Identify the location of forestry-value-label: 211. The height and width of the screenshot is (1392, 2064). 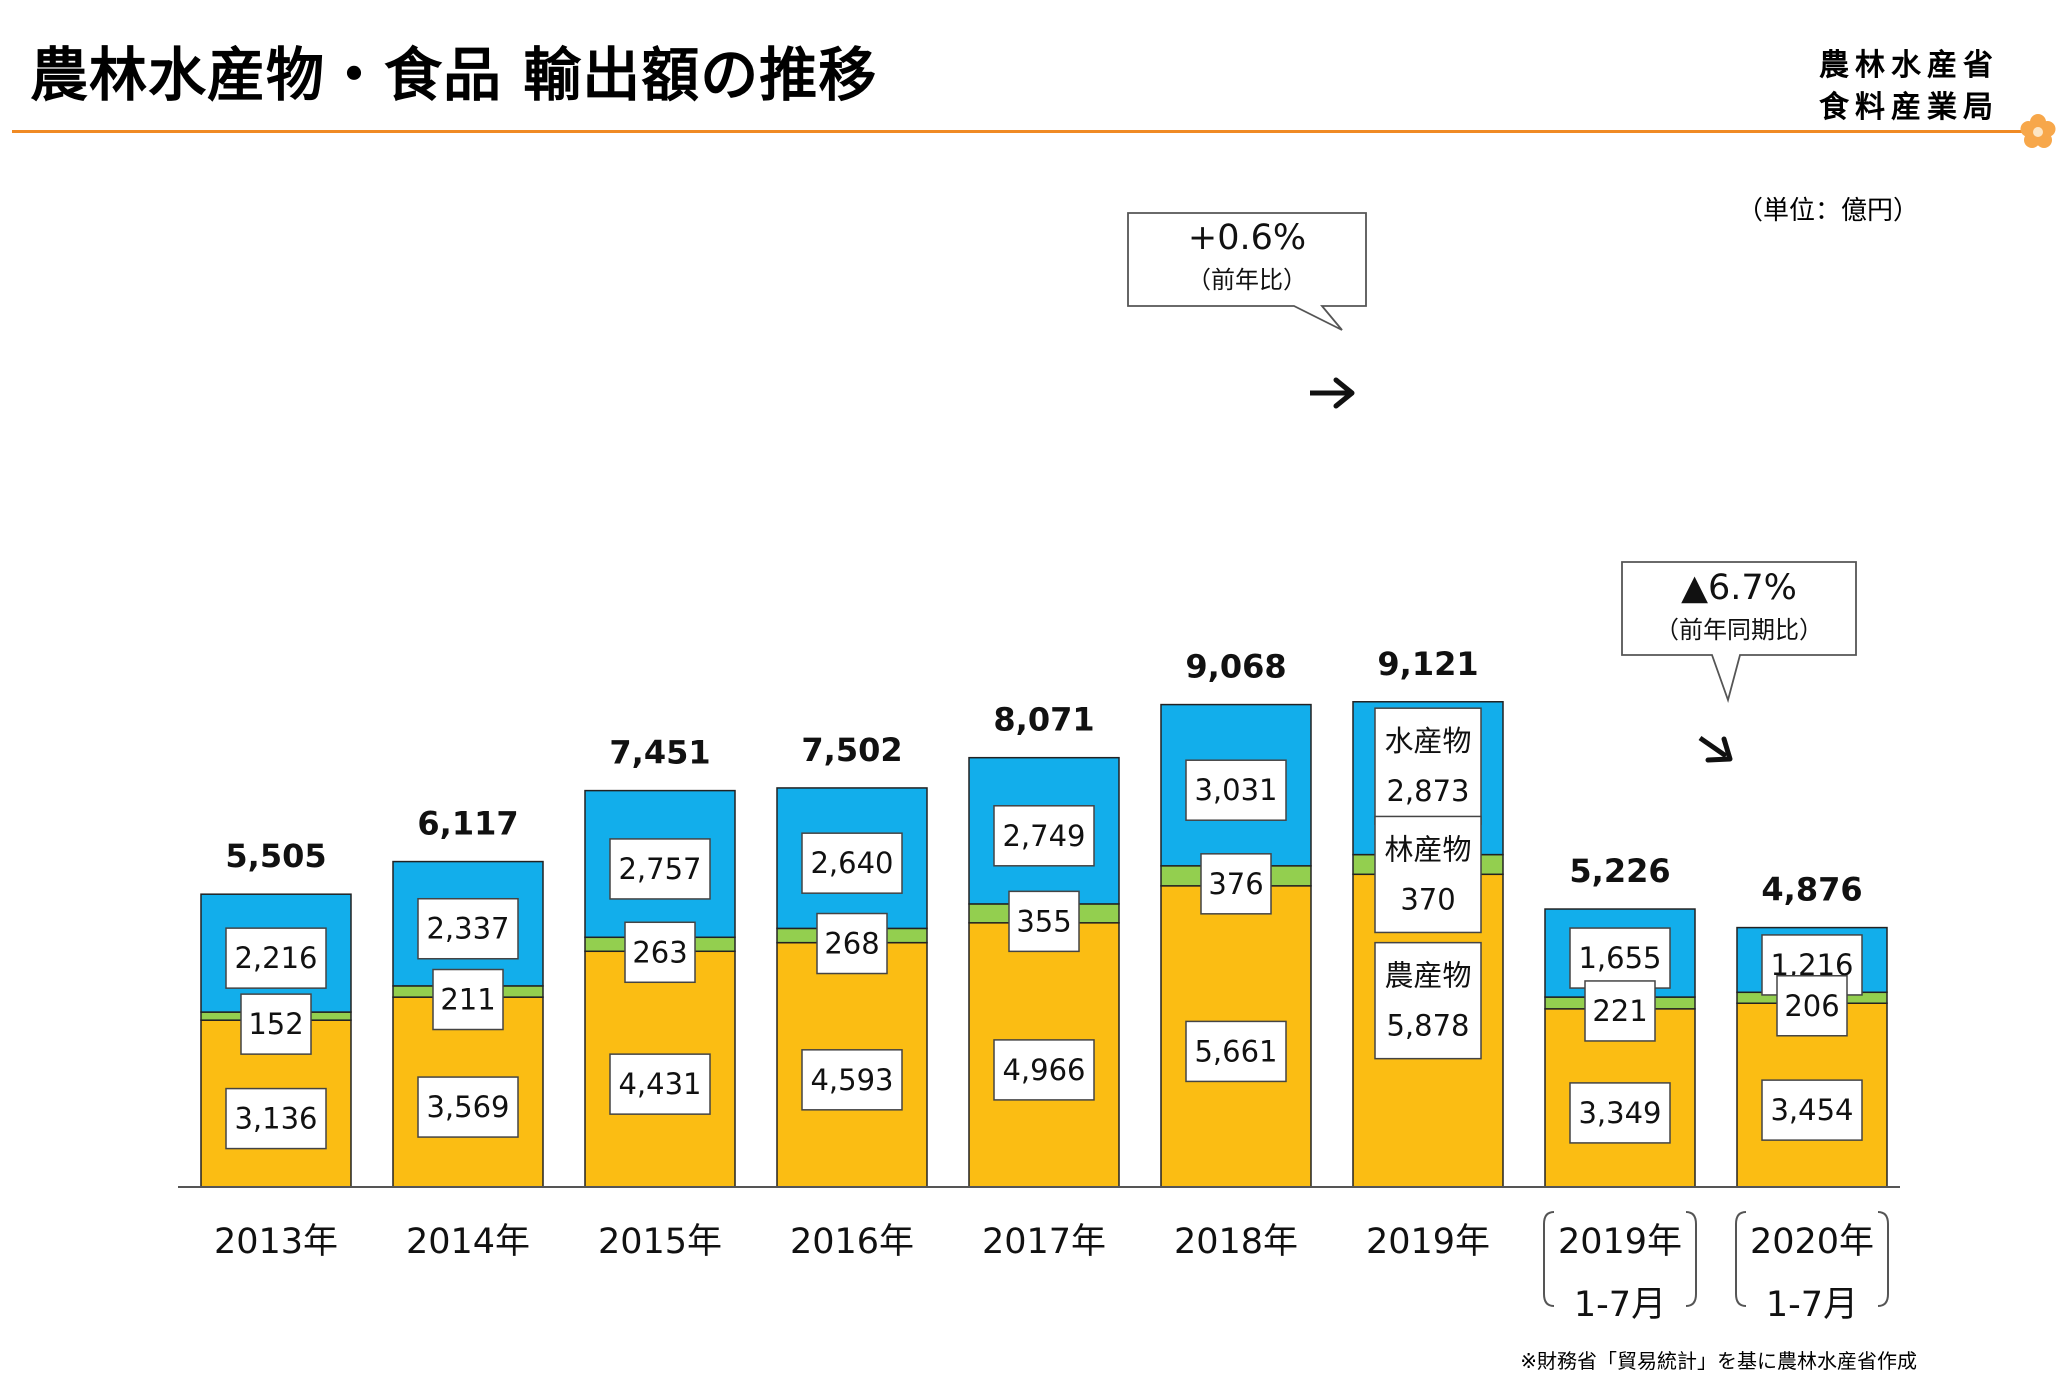
(467, 1000).